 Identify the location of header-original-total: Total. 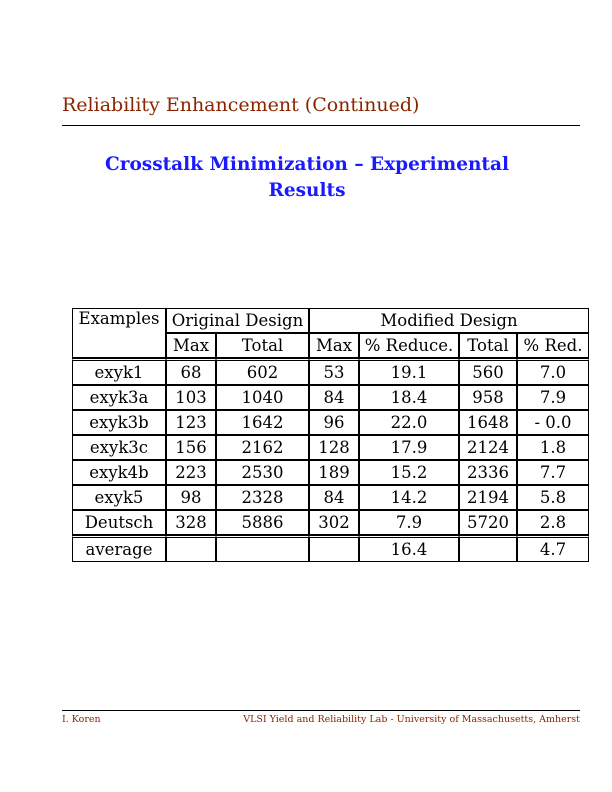
(262, 345).